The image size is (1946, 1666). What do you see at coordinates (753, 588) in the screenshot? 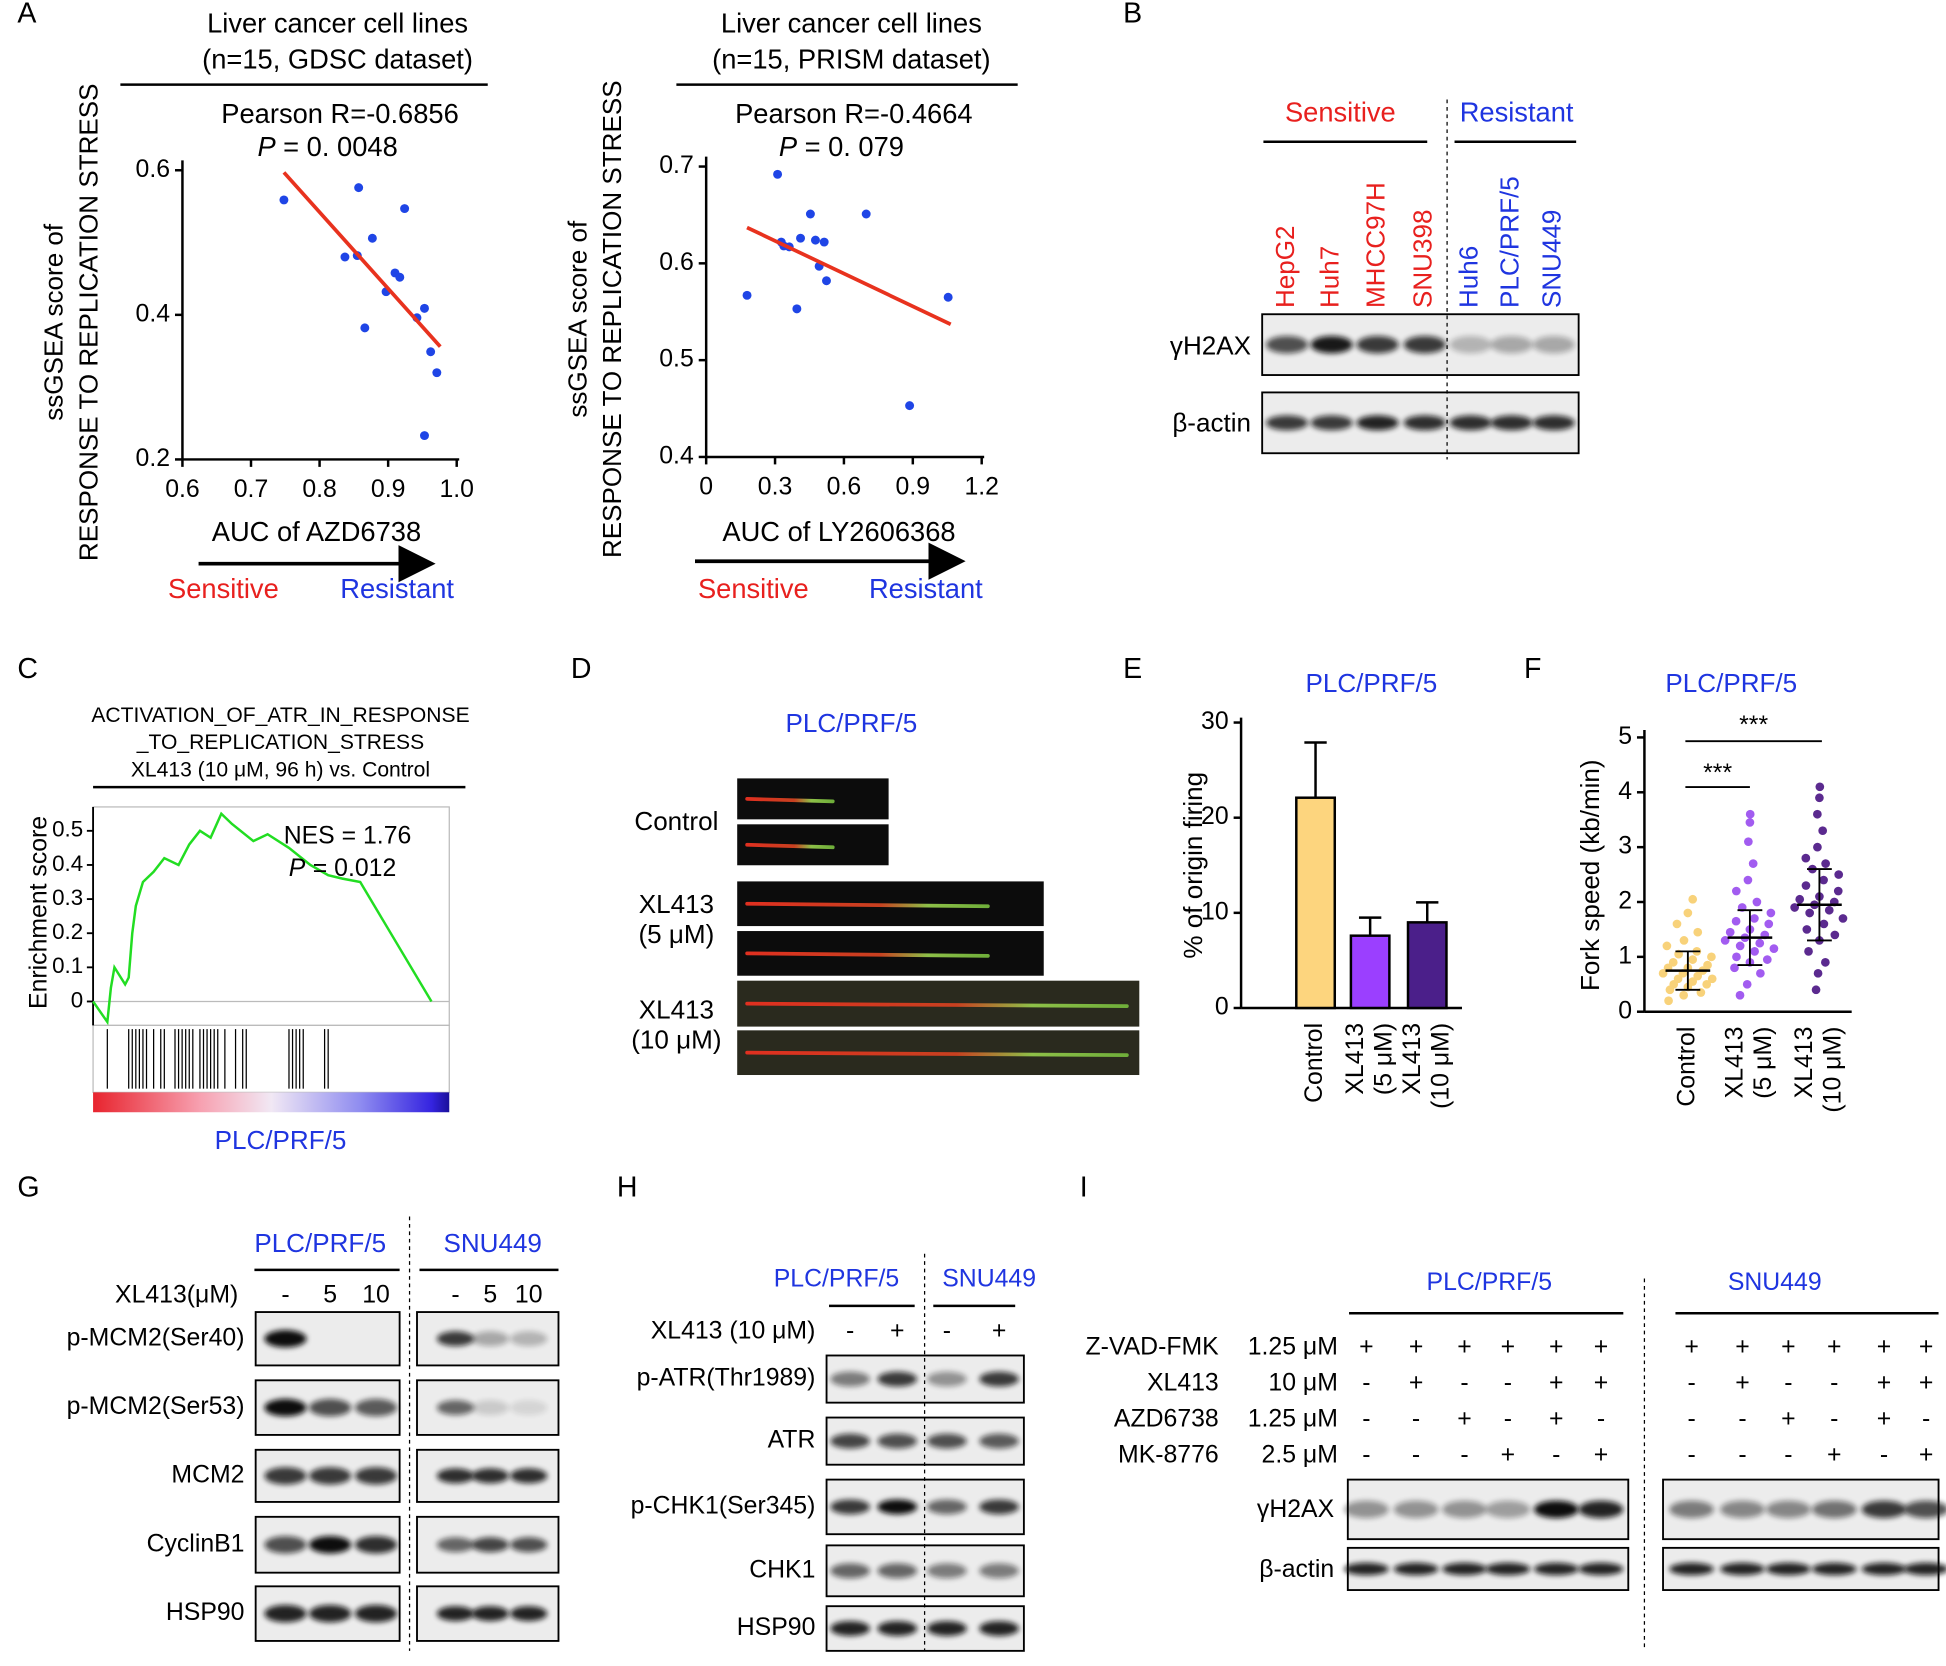
I see `arrow-label: Sensitive` at bounding box center [753, 588].